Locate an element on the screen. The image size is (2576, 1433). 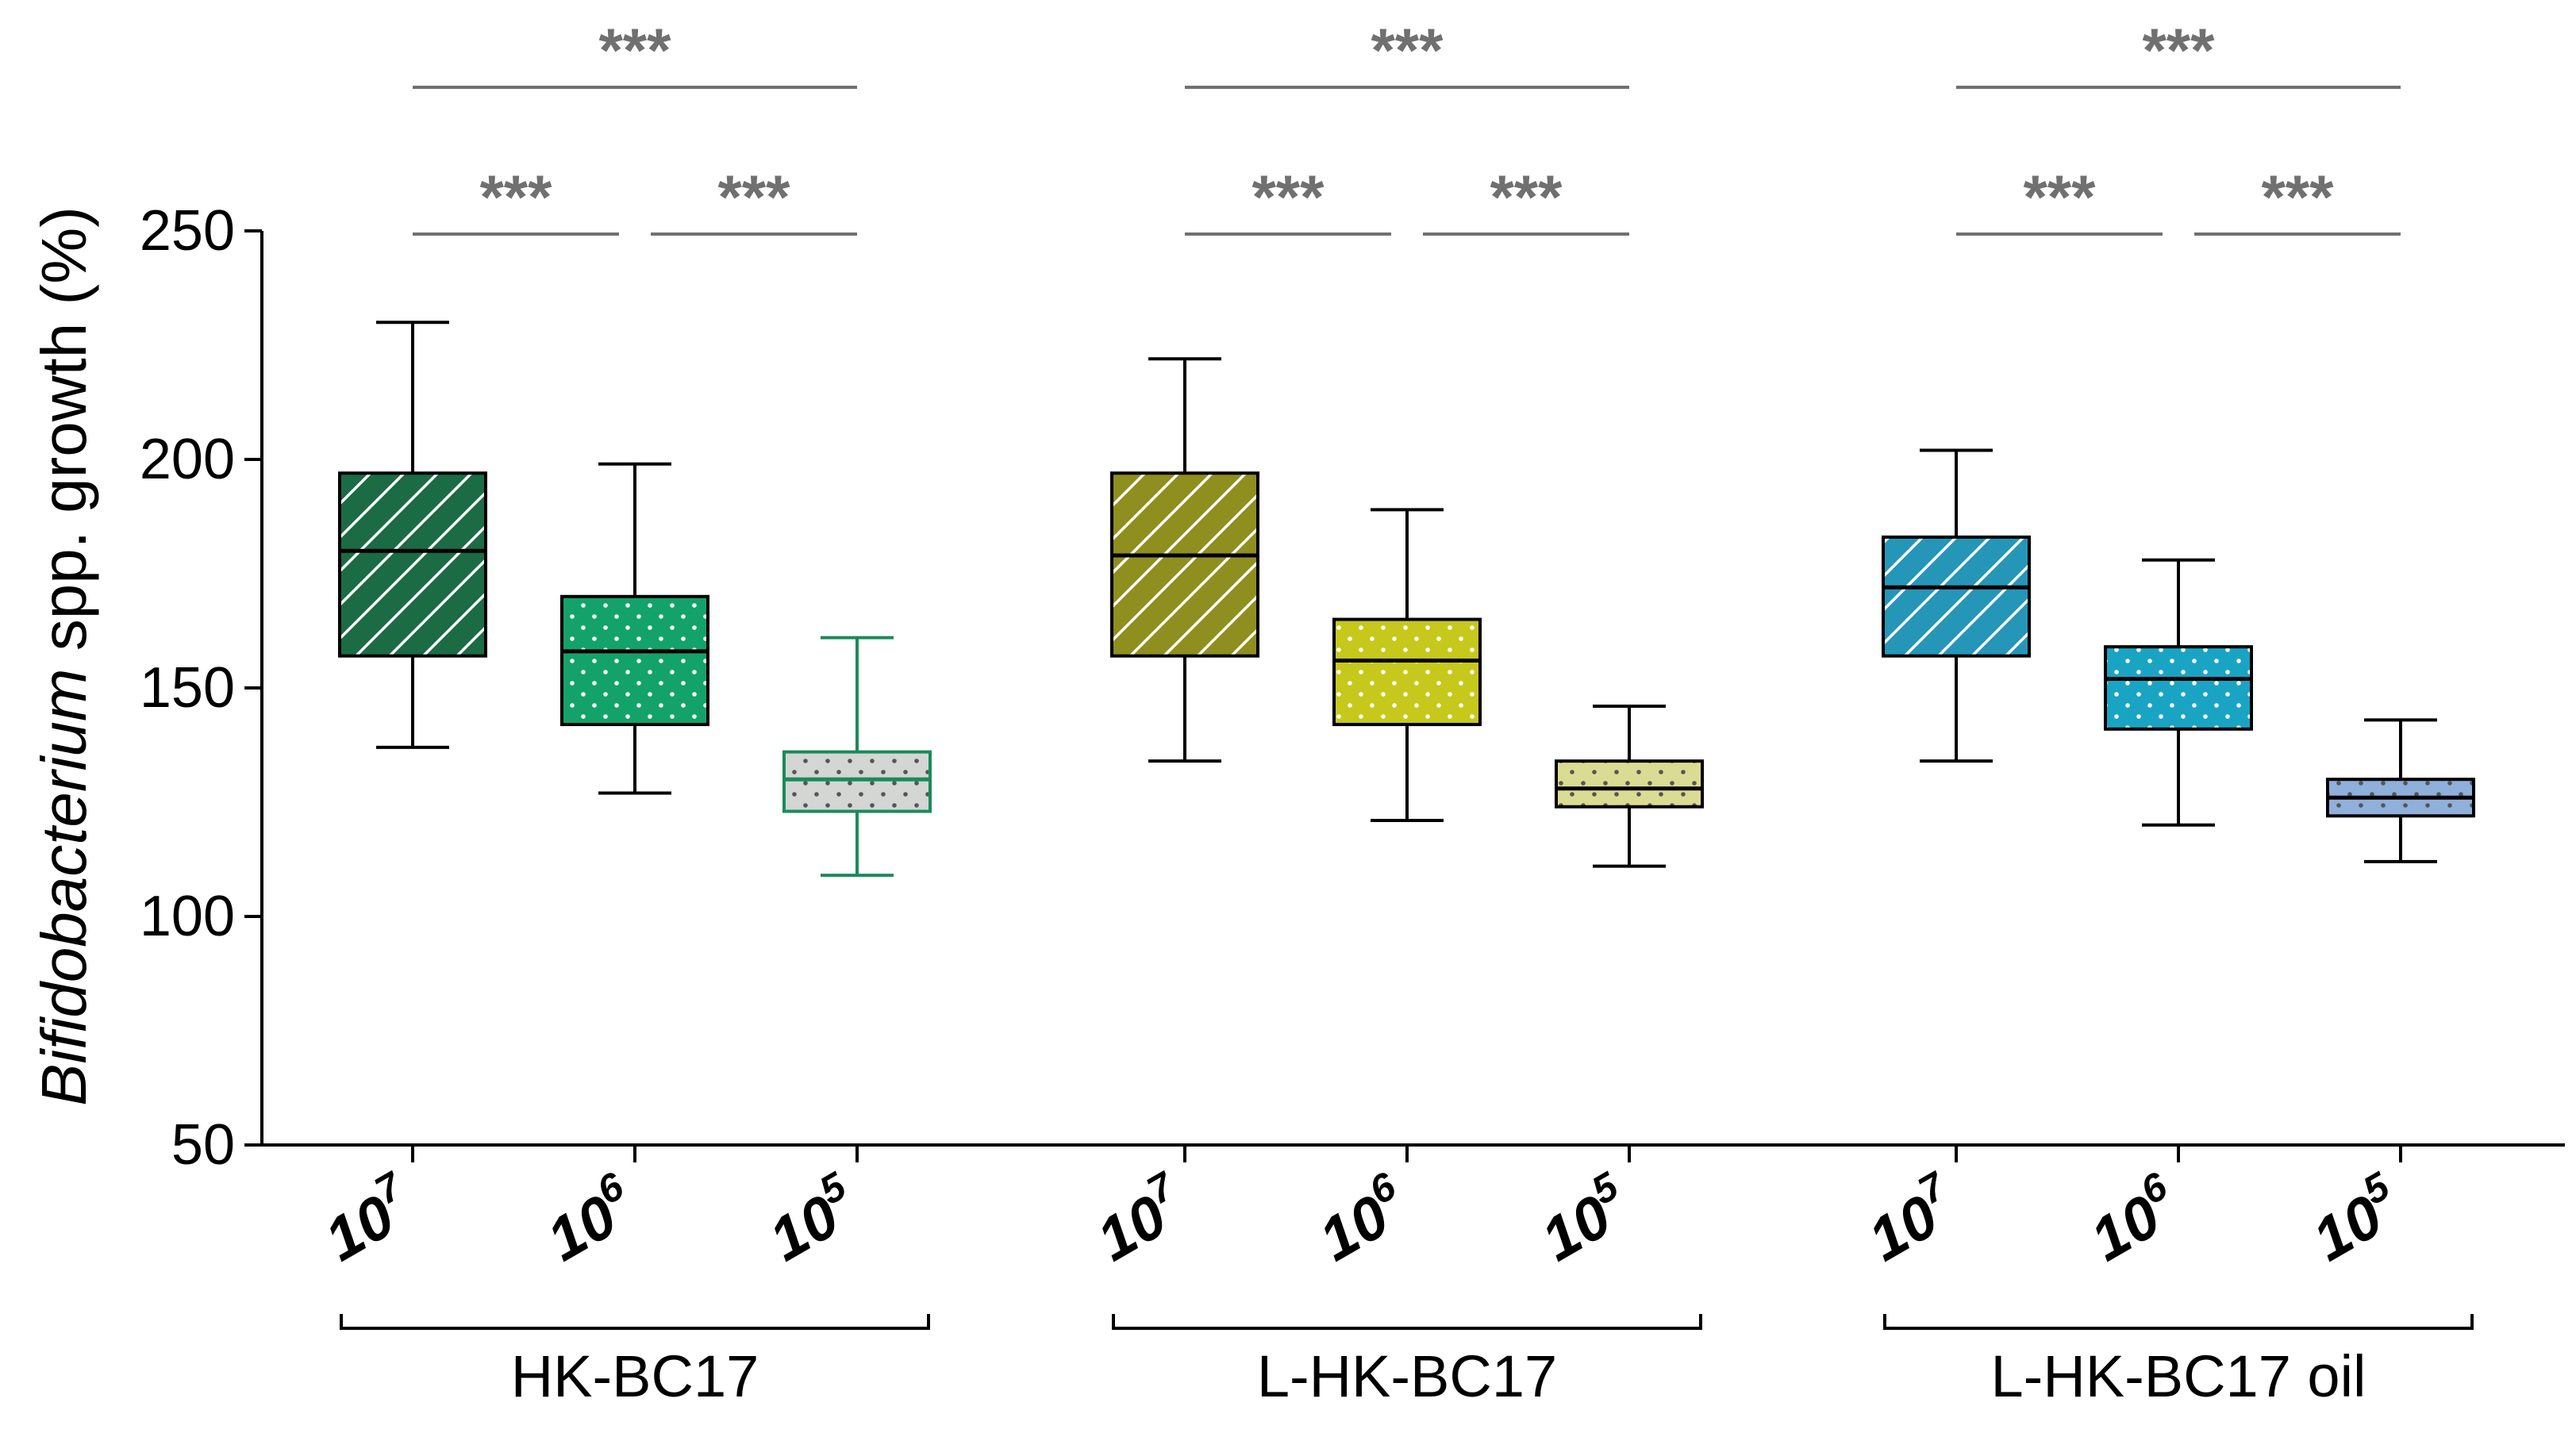
y-axis-title: Bifidobacterium spp. growth (%) is located at coordinates (64, 656).